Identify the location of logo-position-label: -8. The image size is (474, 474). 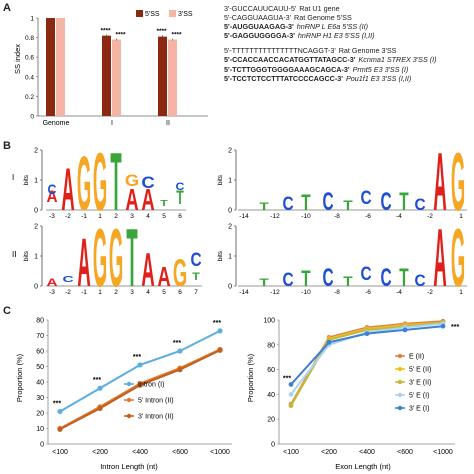
(337, 216).